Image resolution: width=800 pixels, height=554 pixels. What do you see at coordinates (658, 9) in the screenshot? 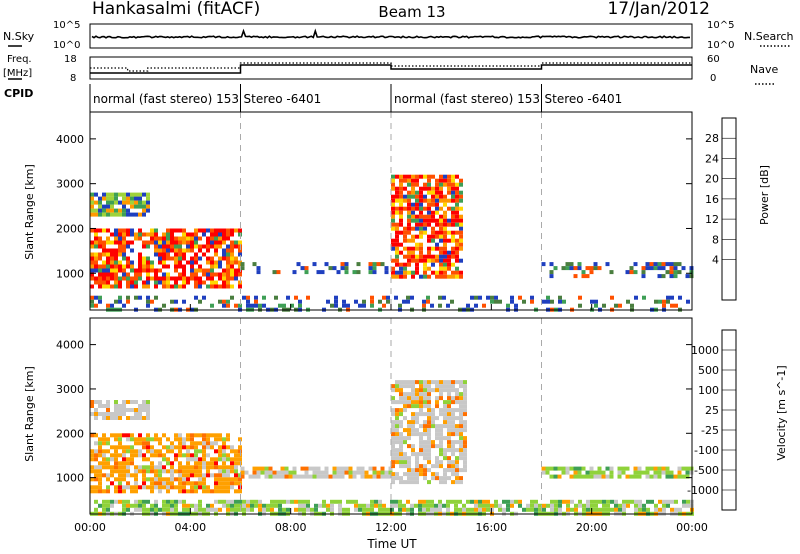
I see `date-title: 17/Jan/2012` at bounding box center [658, 9].